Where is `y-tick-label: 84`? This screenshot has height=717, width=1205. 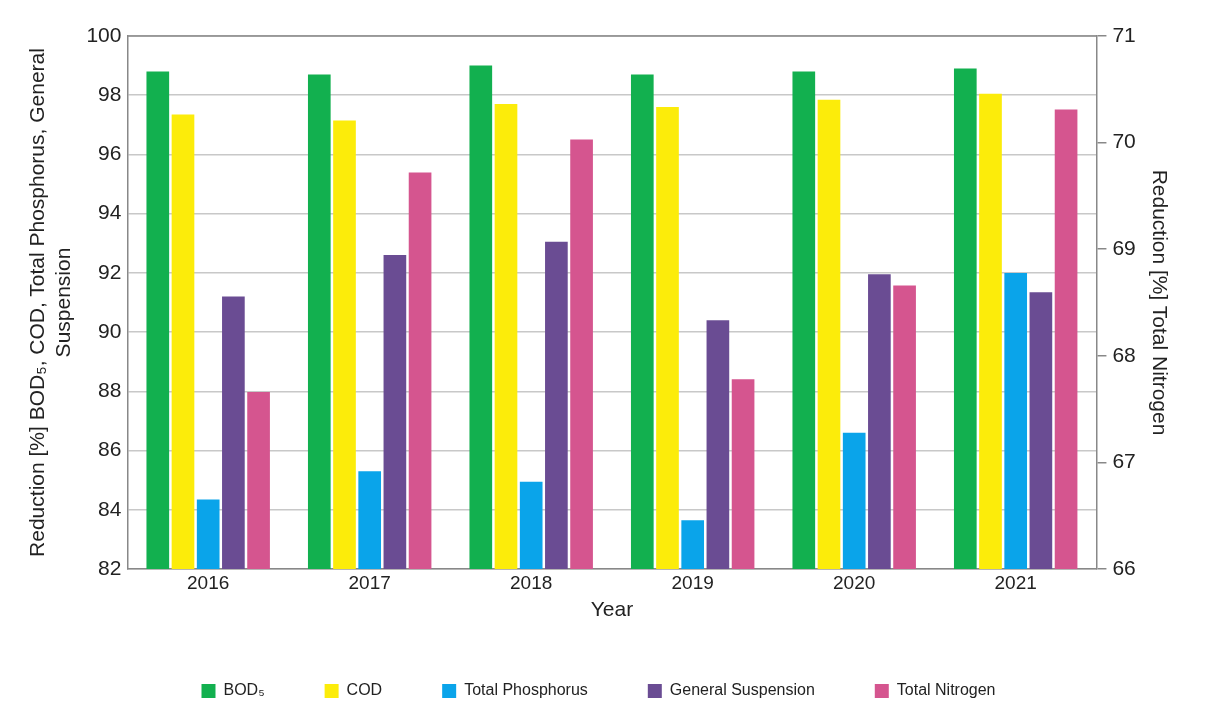 y-tick-label: 84 is located at coordinates (110, 508).